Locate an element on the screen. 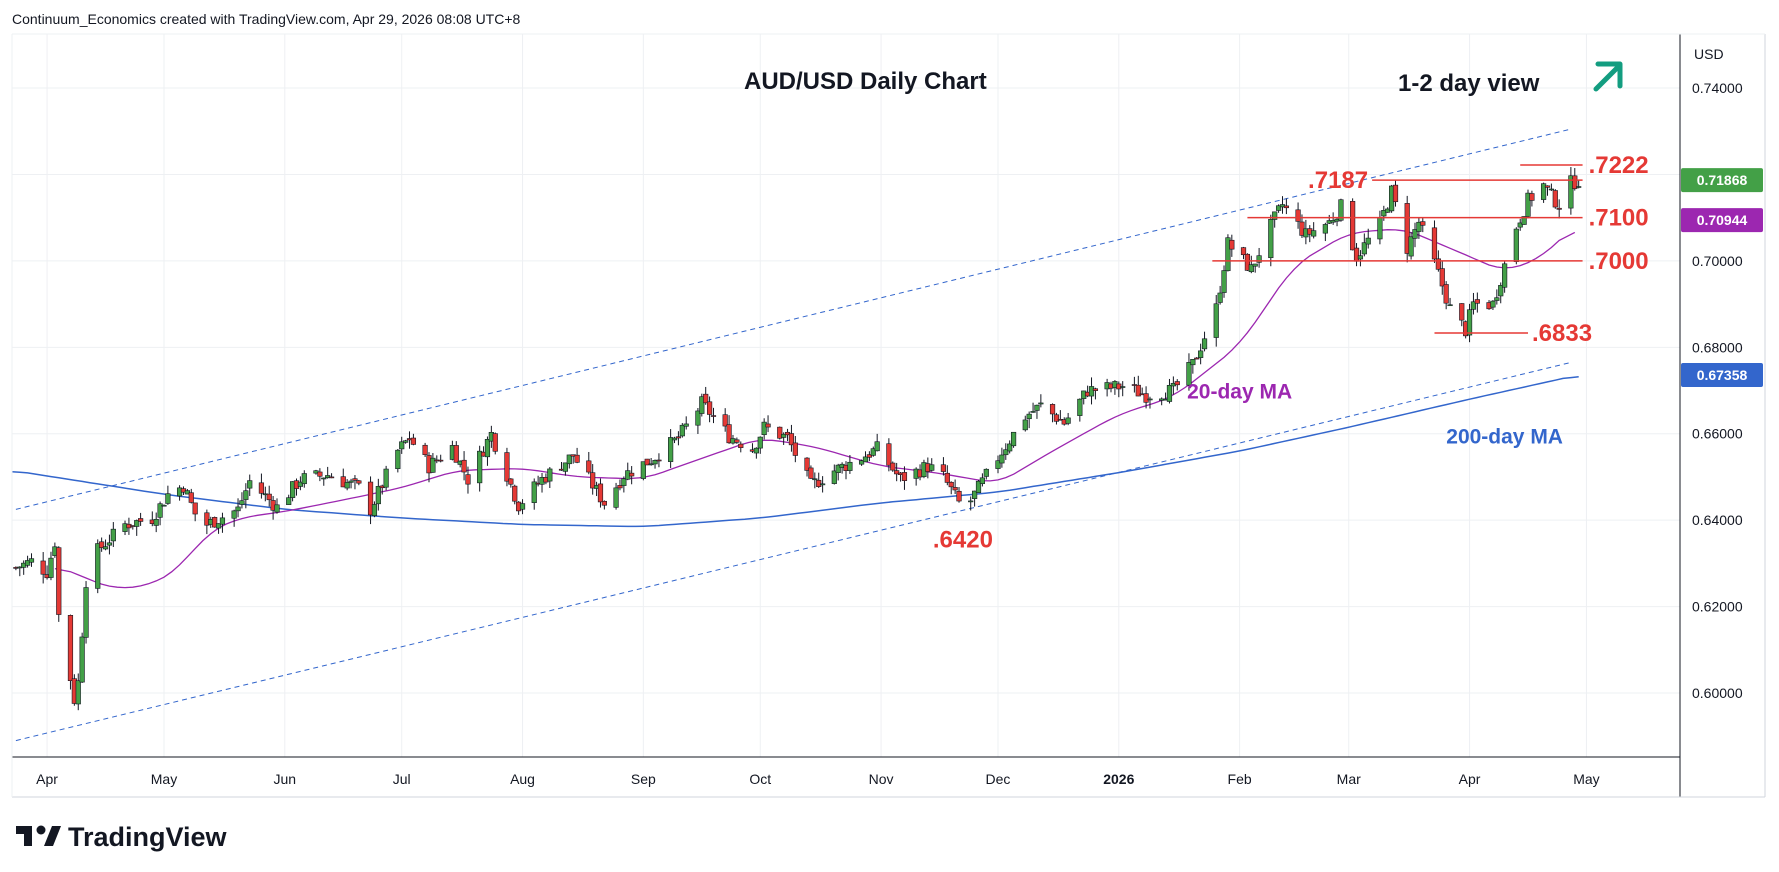 The image size is (1779, 872). x-tick-label: Dec is located at coordinates (998, 779).